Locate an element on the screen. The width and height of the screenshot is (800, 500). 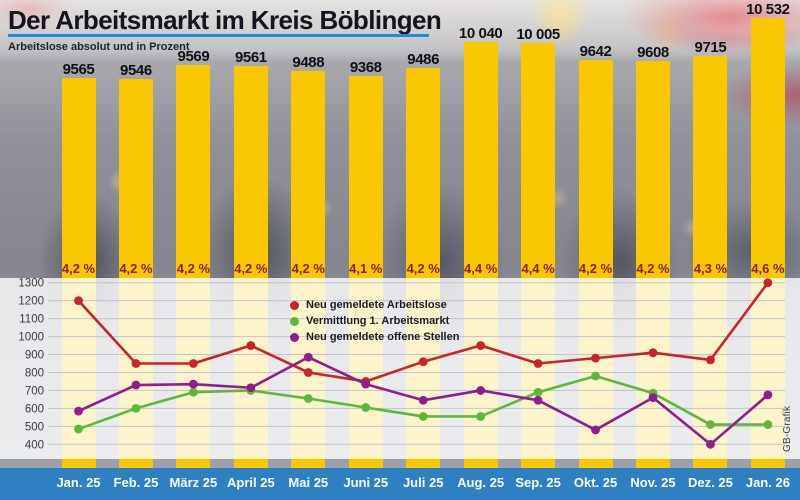
x-axis-label: Jan. 25 is located at coordinates (78, 482).